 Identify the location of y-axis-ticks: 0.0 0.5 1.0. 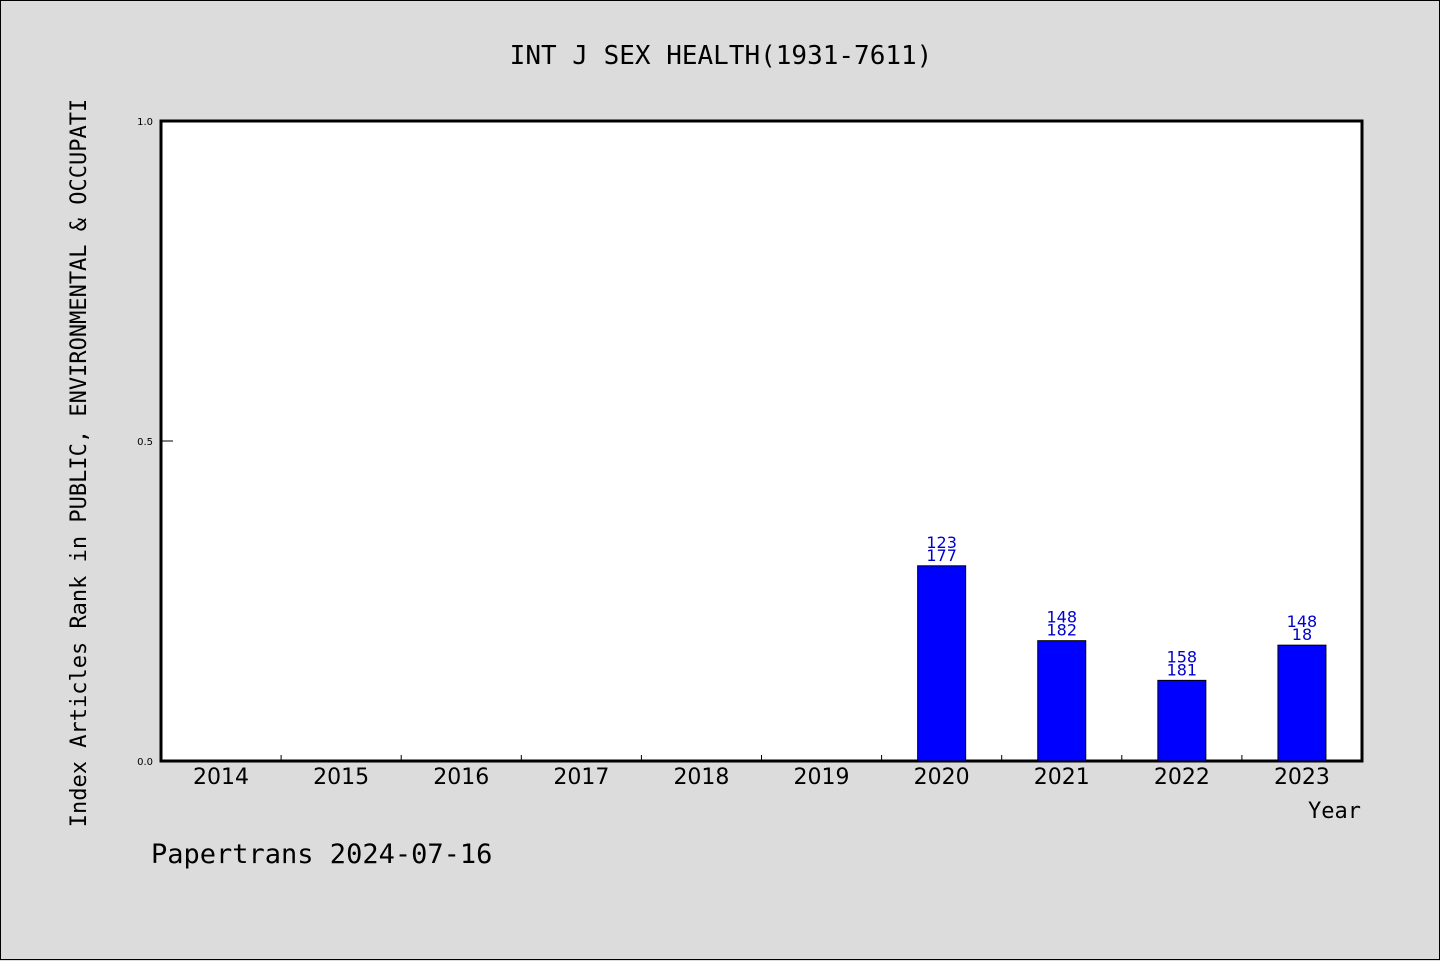
(155, 442).